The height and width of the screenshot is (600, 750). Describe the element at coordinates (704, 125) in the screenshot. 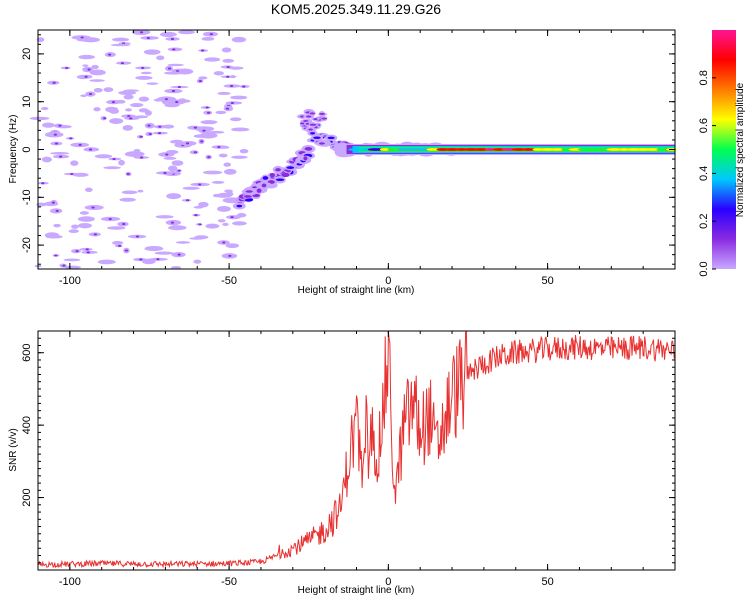

I see `colorbar-tick-label: 0.6` at that location.